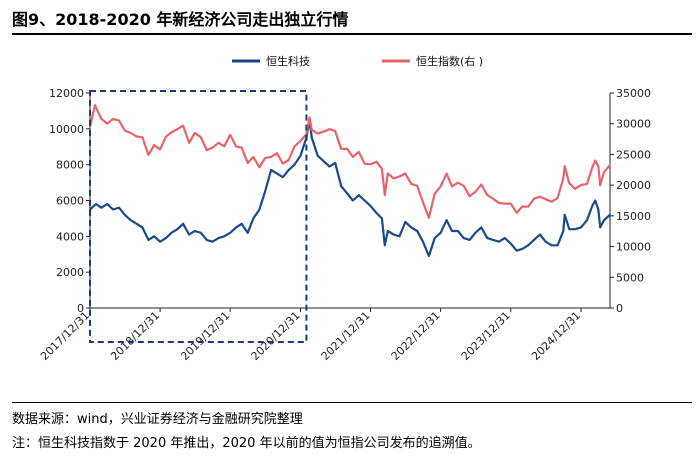 This screenshot has width=700, height=464. What do you see at coordinates (135, 336) in the screenshot?
I see `x-tick-label: 2018/12/31` at bounding box center [135, 336].